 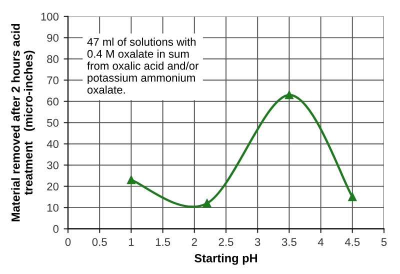 I want to click on y-tick-label: 60, so click(x=53, y=102).